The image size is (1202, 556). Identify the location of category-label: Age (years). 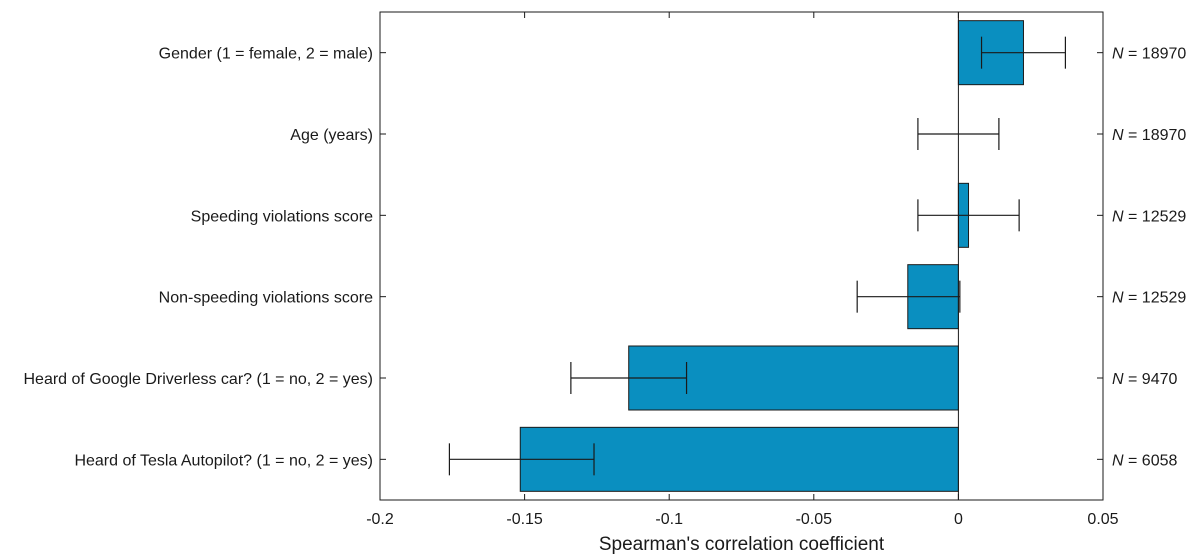
(331, 135).